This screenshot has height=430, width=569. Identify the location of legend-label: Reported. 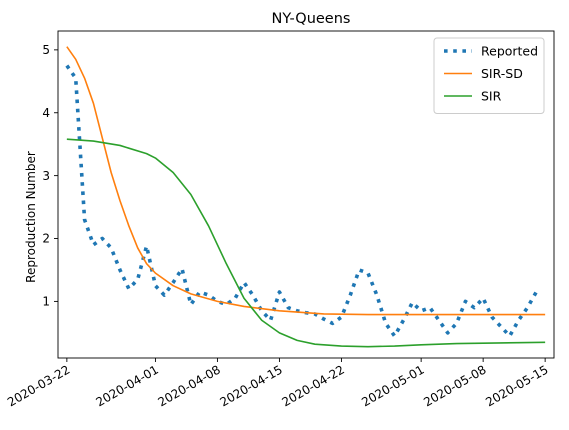
(509, 51).